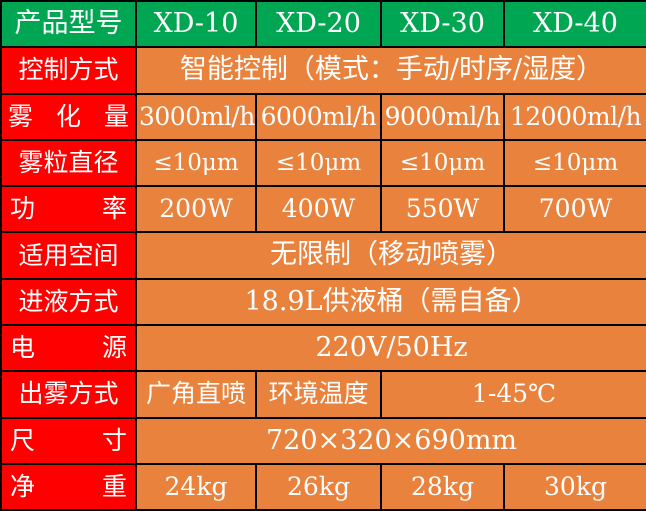 The height and width of the screenshot is (511, 646). I want to click on cell-text: 28kg, so click(442, 486).